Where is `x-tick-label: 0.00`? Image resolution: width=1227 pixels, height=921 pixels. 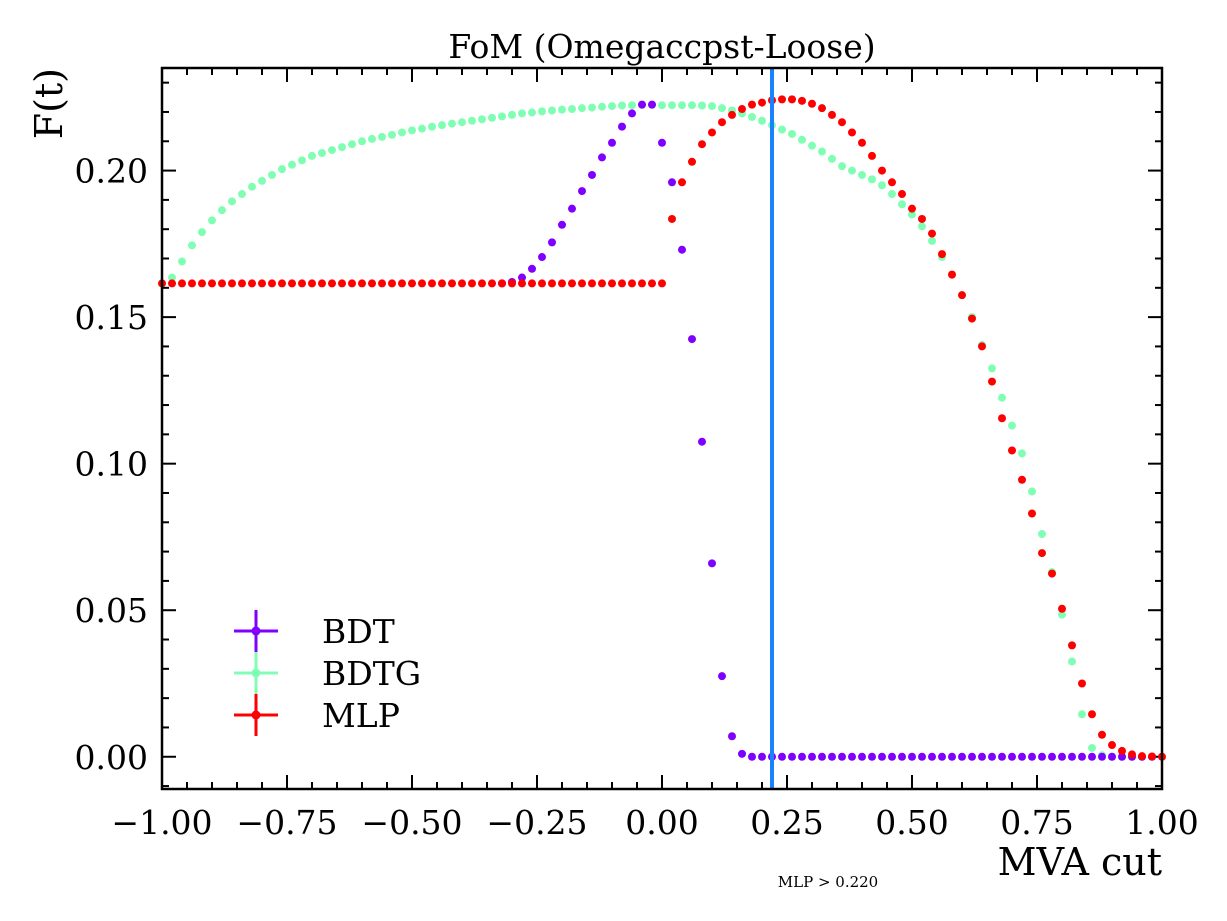
x-tick-label: 0.00 is located at coordinates (661, 822).